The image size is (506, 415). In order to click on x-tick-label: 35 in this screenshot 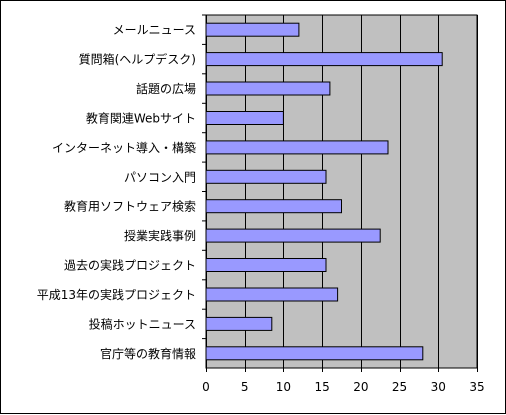, I will do `click(476, 387)`.